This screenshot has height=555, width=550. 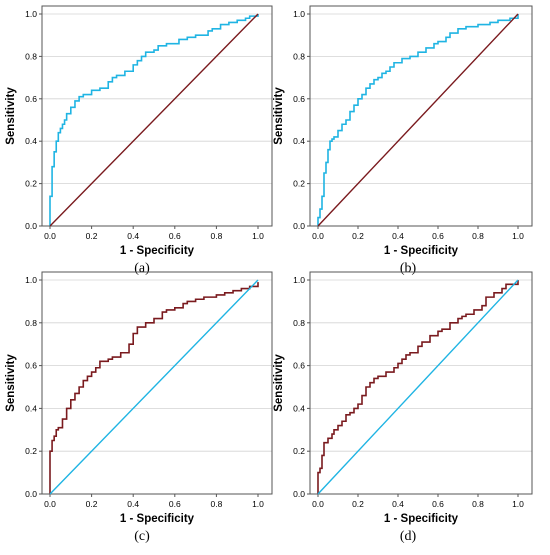 What do you see at coordinates (408, 268) in the screenshot?
I see `panel-caption: (b)` at bounding box center [408, 268].